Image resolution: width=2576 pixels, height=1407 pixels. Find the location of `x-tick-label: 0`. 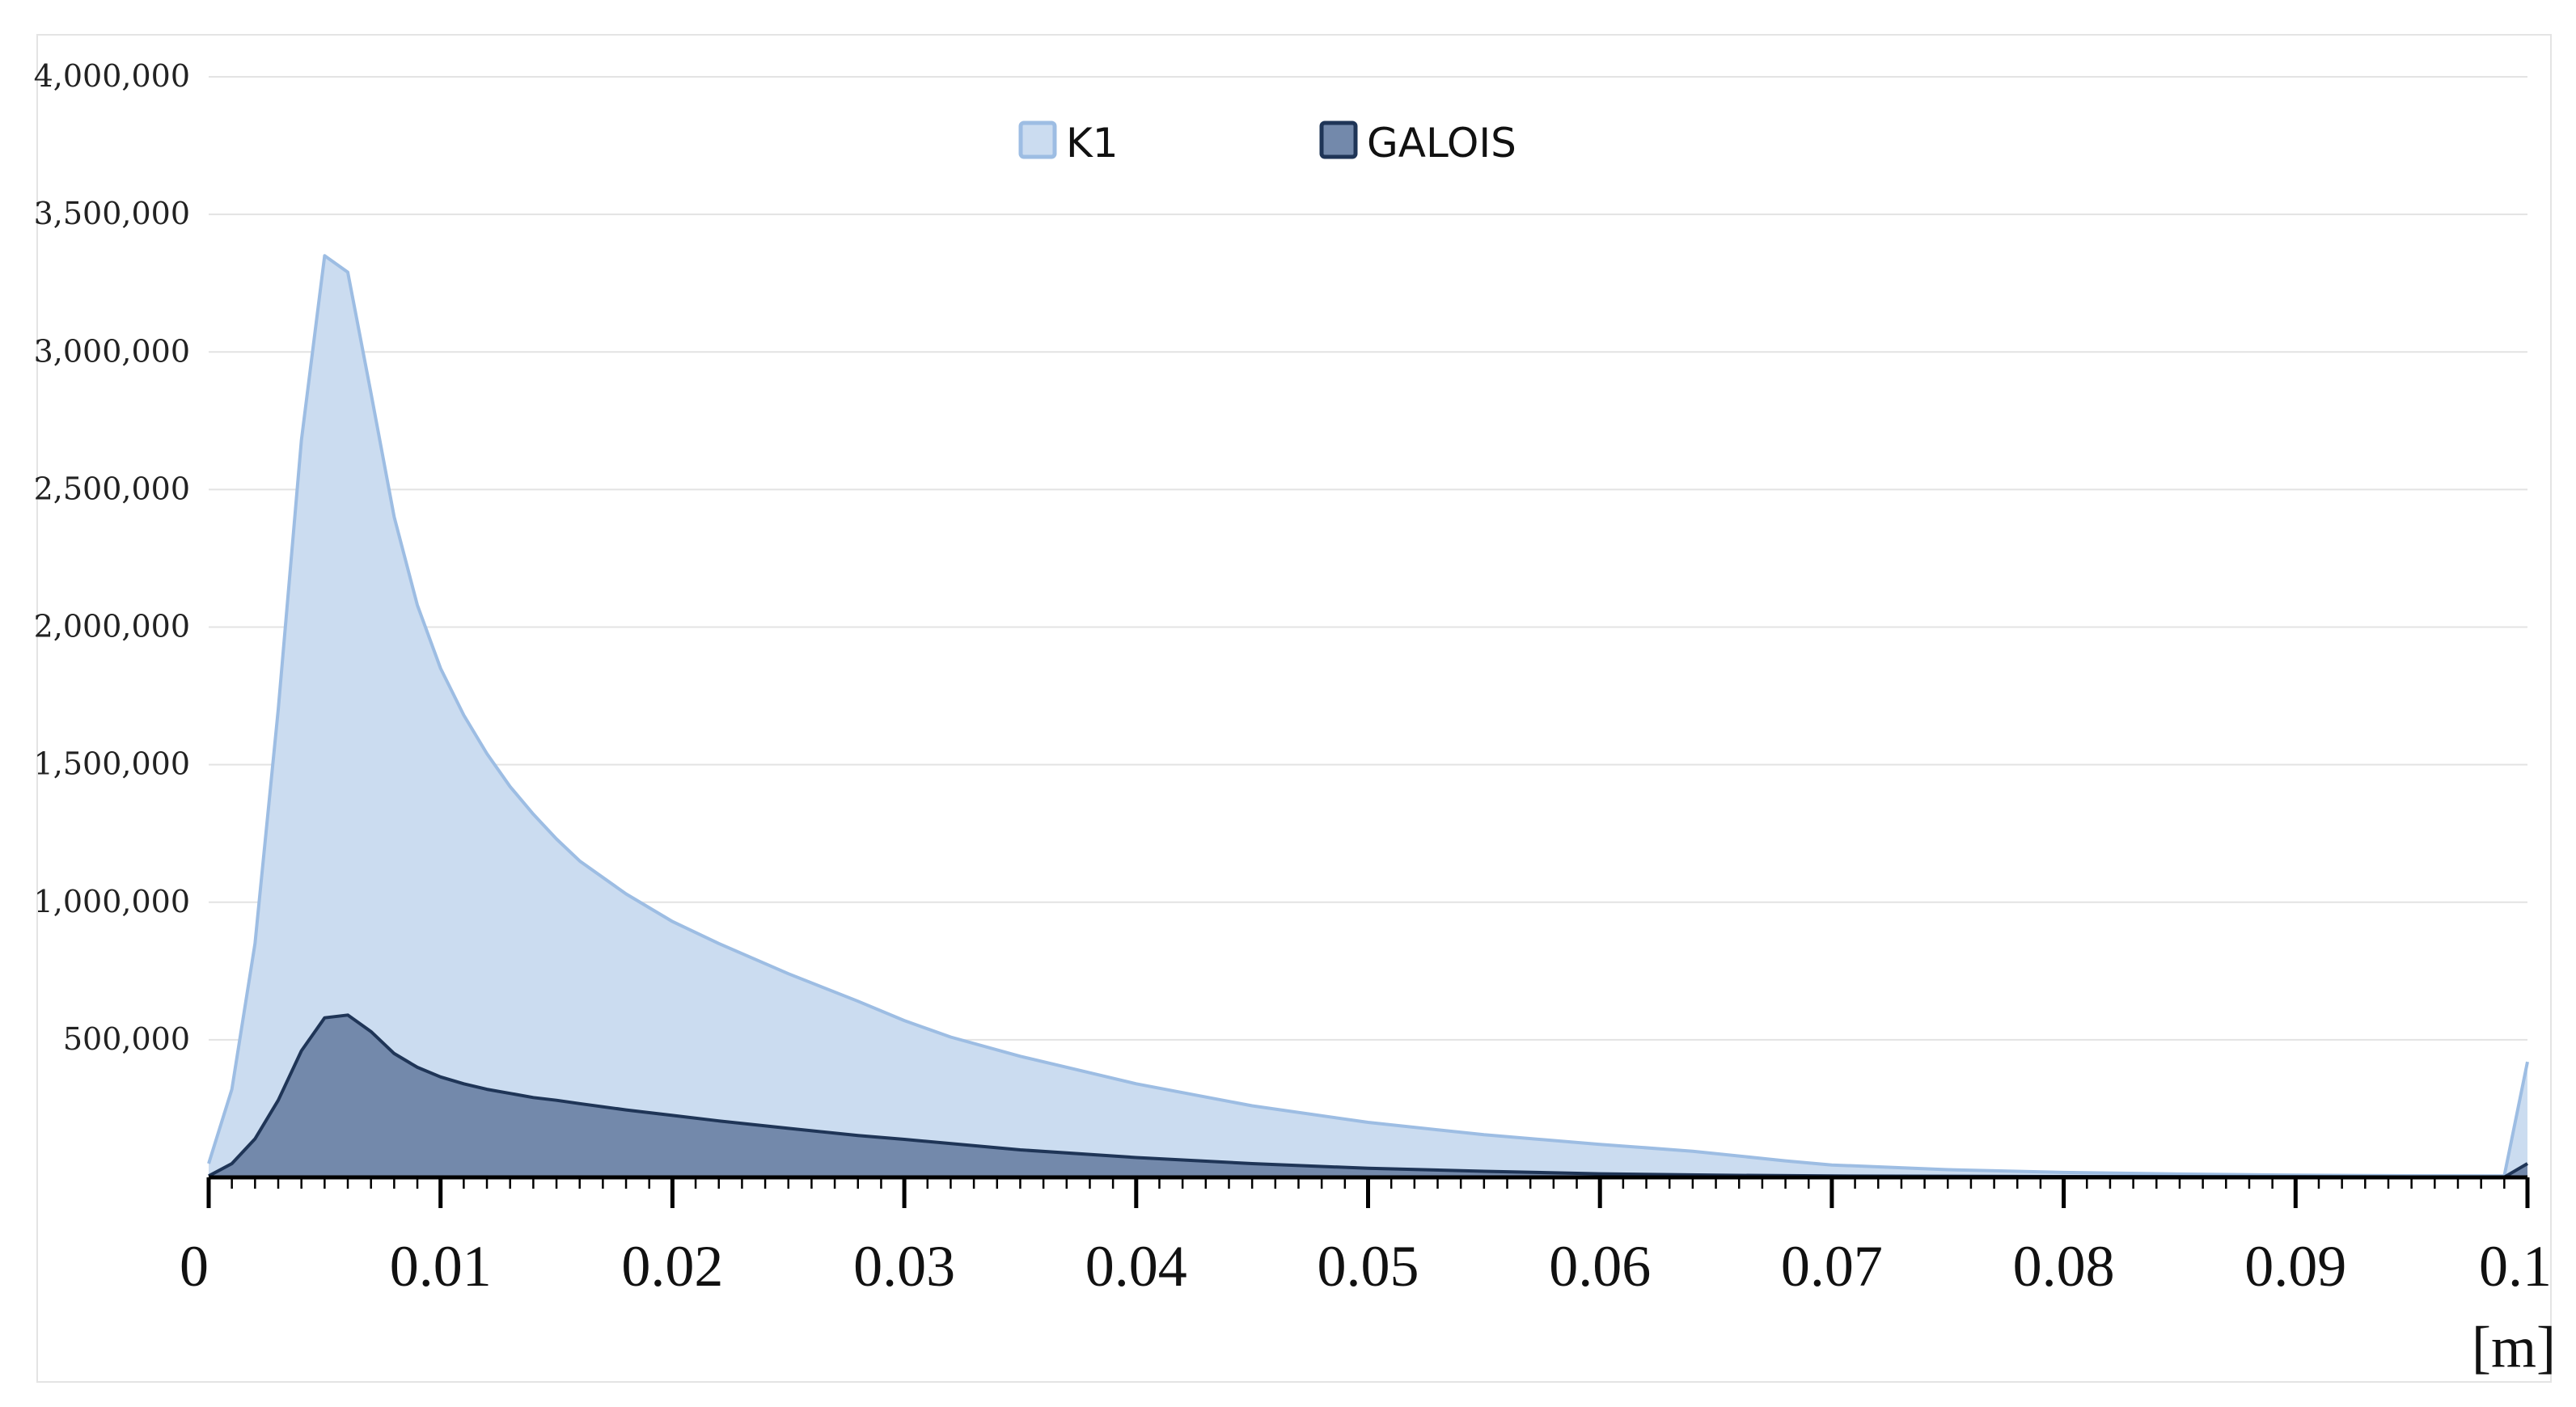

x-tick-label: 0 is located at coordinates (194, 1266).